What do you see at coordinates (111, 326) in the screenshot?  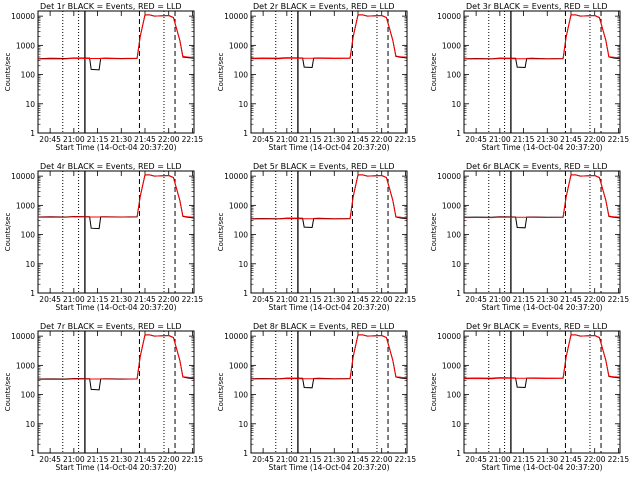 I see `chart-title: Det 7r BLACK = Events, RED = LLD` at bounding box center [111, 326].